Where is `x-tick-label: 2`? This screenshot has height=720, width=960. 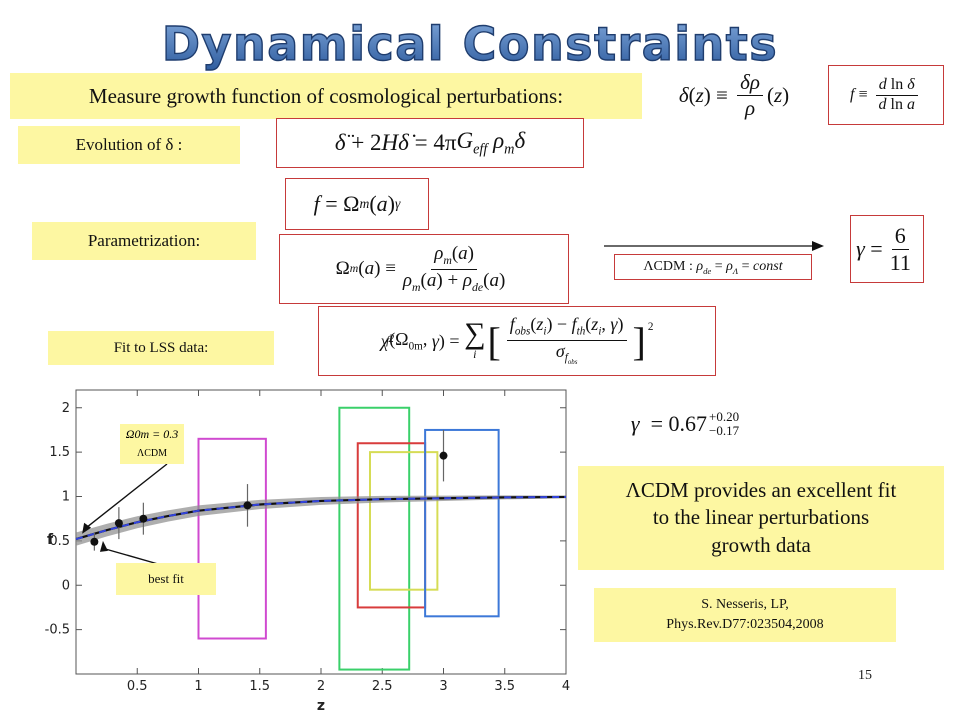 x-tick-label: 2 is located at coordinates (321, 686).